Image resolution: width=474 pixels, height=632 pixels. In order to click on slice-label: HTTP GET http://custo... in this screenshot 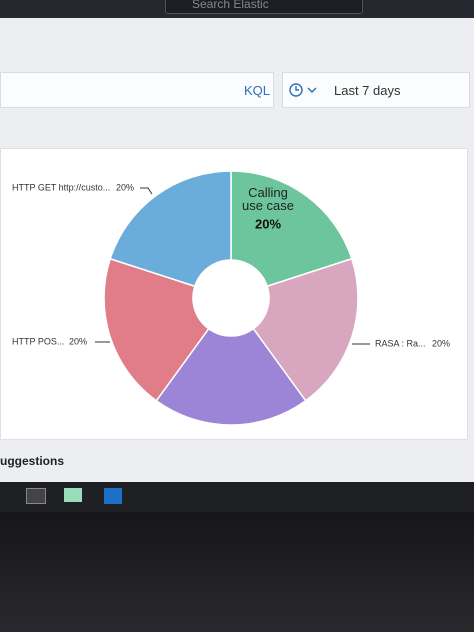, I will do `click(61, 187)`.